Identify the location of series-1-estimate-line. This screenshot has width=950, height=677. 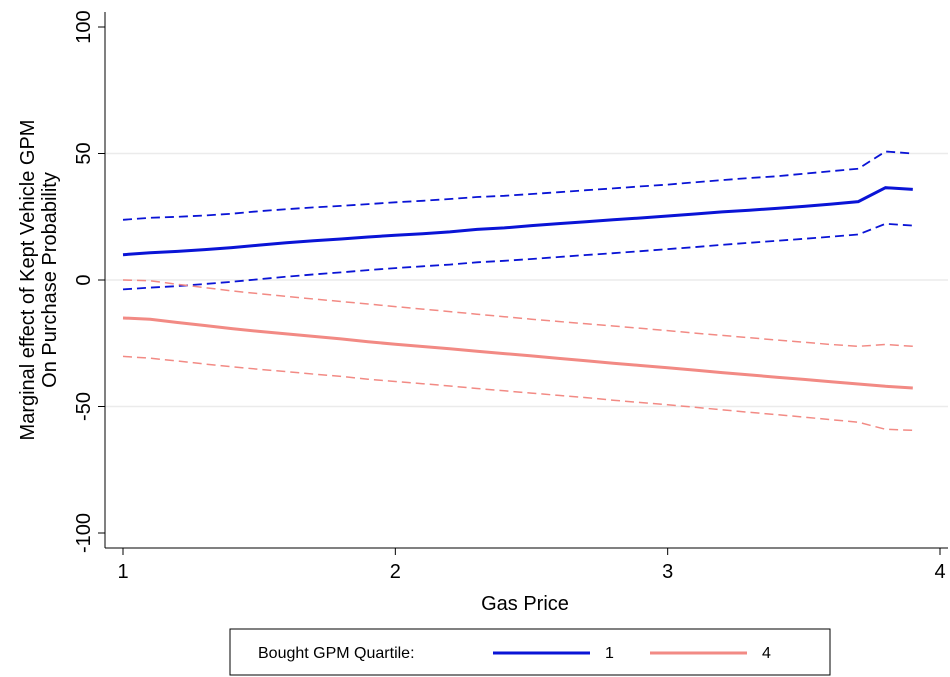
(517, 221).